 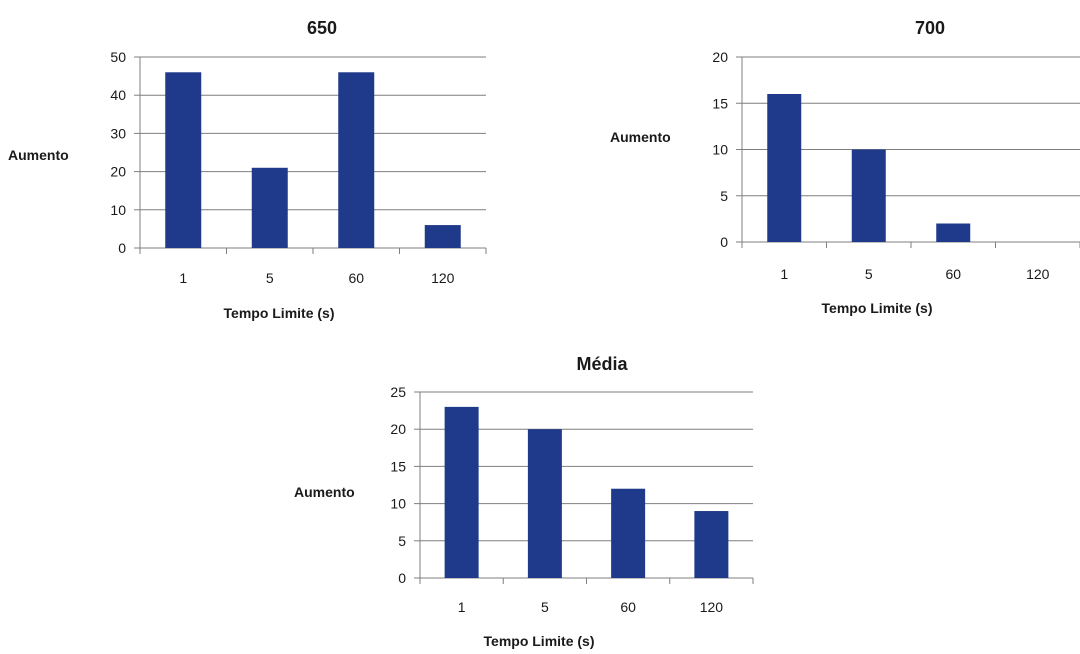 I want to click on chart-title: Média, so click(x=602, y=364).